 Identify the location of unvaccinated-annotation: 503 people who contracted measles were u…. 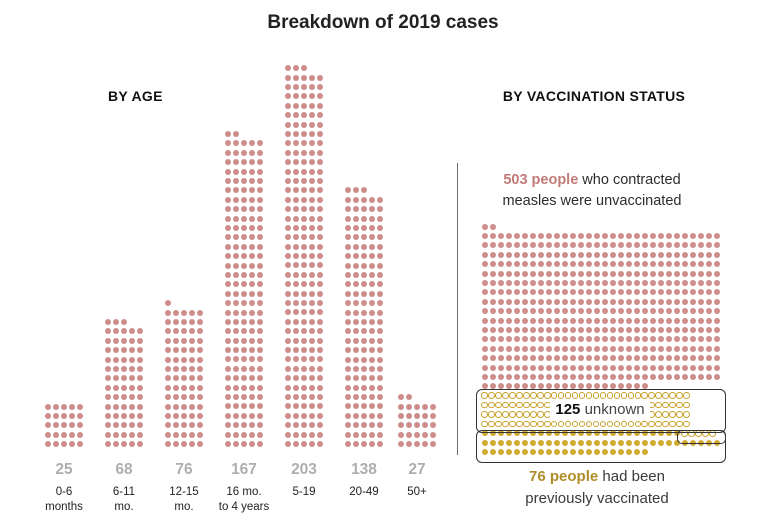
(592, 191).